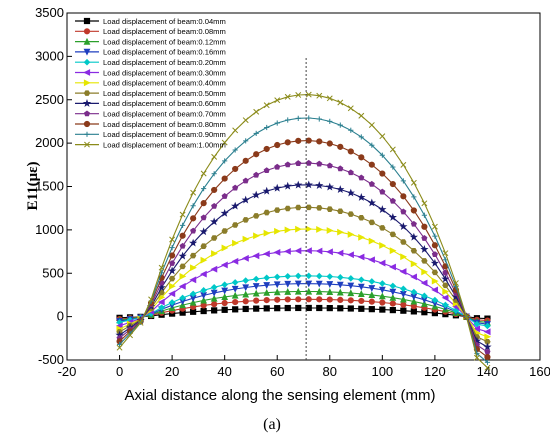 The width and height of the screenshot is (550, 439). I want to click on legend-label: Load displacement of beam:0.40mm, so click(164, 83).